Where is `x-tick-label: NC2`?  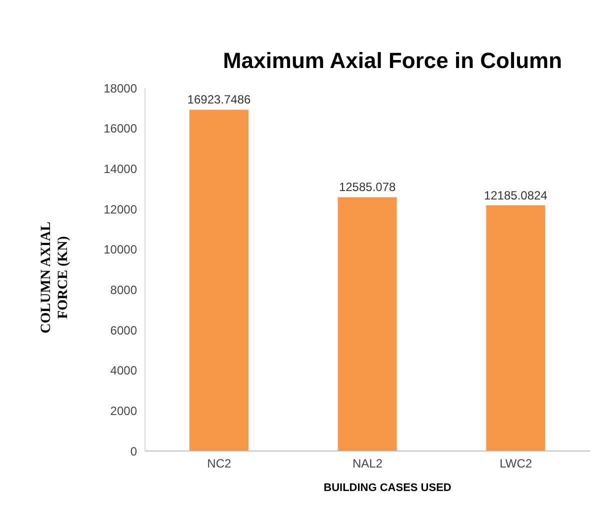 x-tick-label: NC2 is located at coordinates (219, 463).